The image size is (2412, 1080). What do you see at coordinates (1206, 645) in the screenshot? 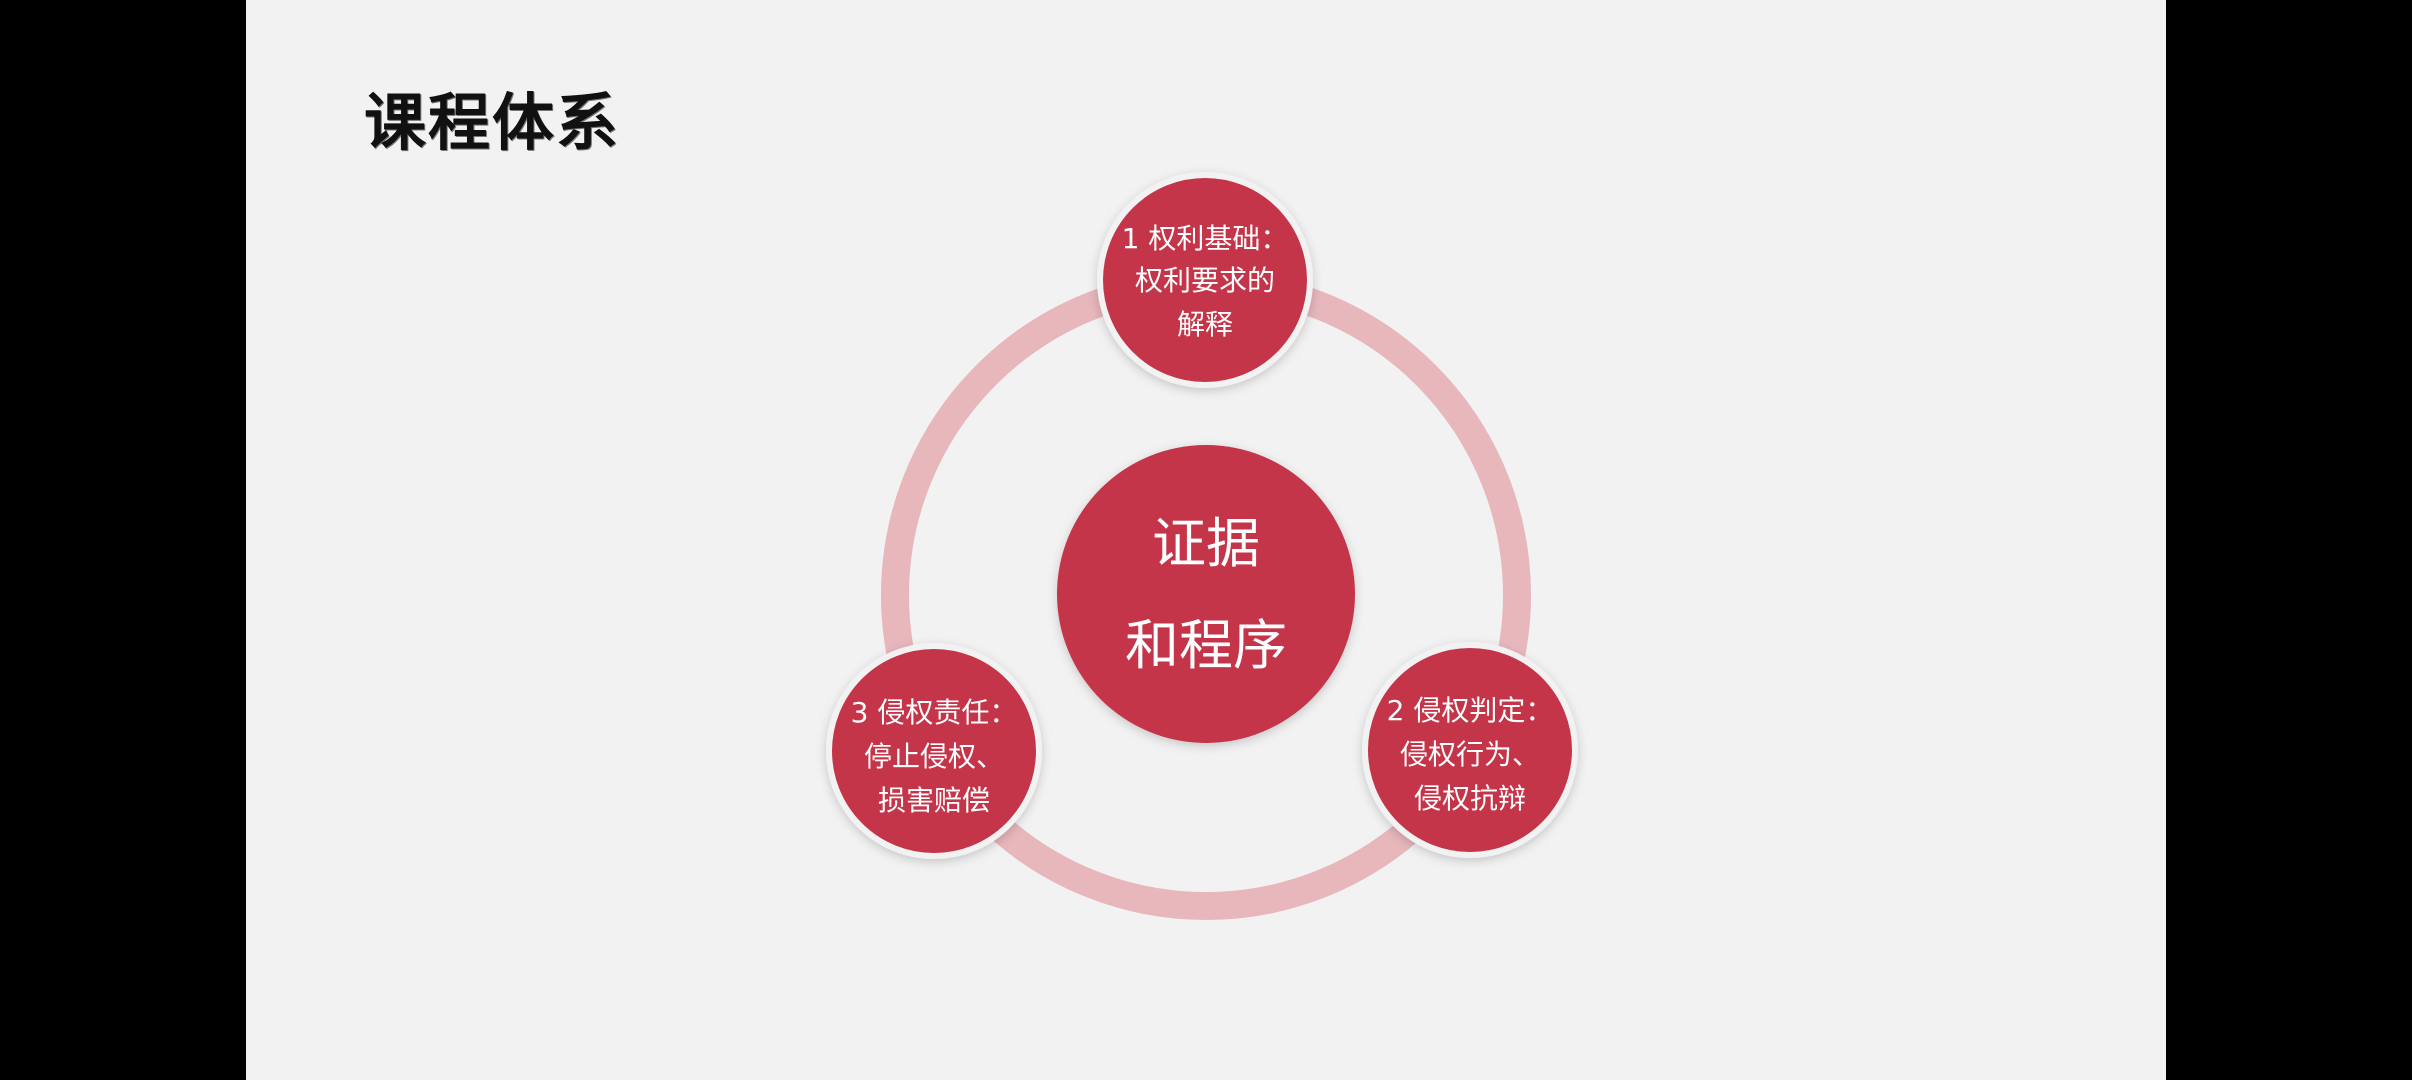
I see `center-node-line-2: 和程序` at bounding box center [1206, 645].